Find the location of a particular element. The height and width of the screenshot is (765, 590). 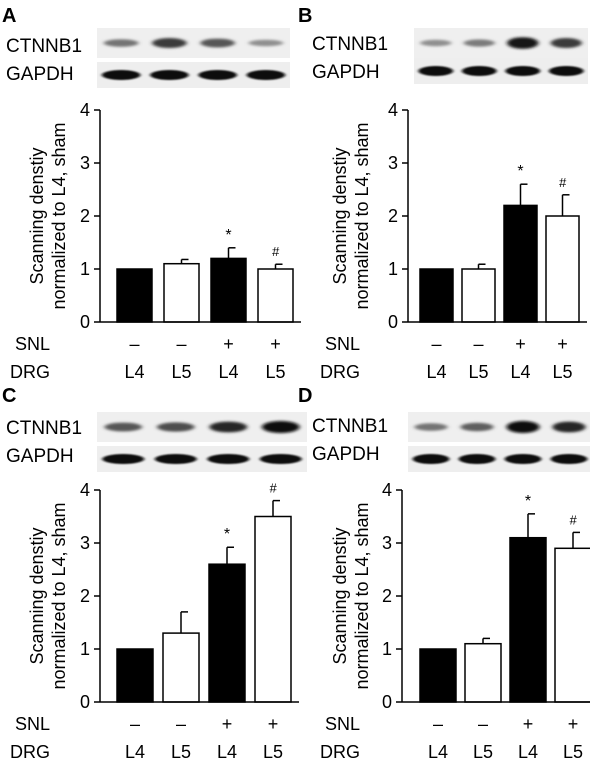

panel-letter: D is located at coordinates (305, 396).